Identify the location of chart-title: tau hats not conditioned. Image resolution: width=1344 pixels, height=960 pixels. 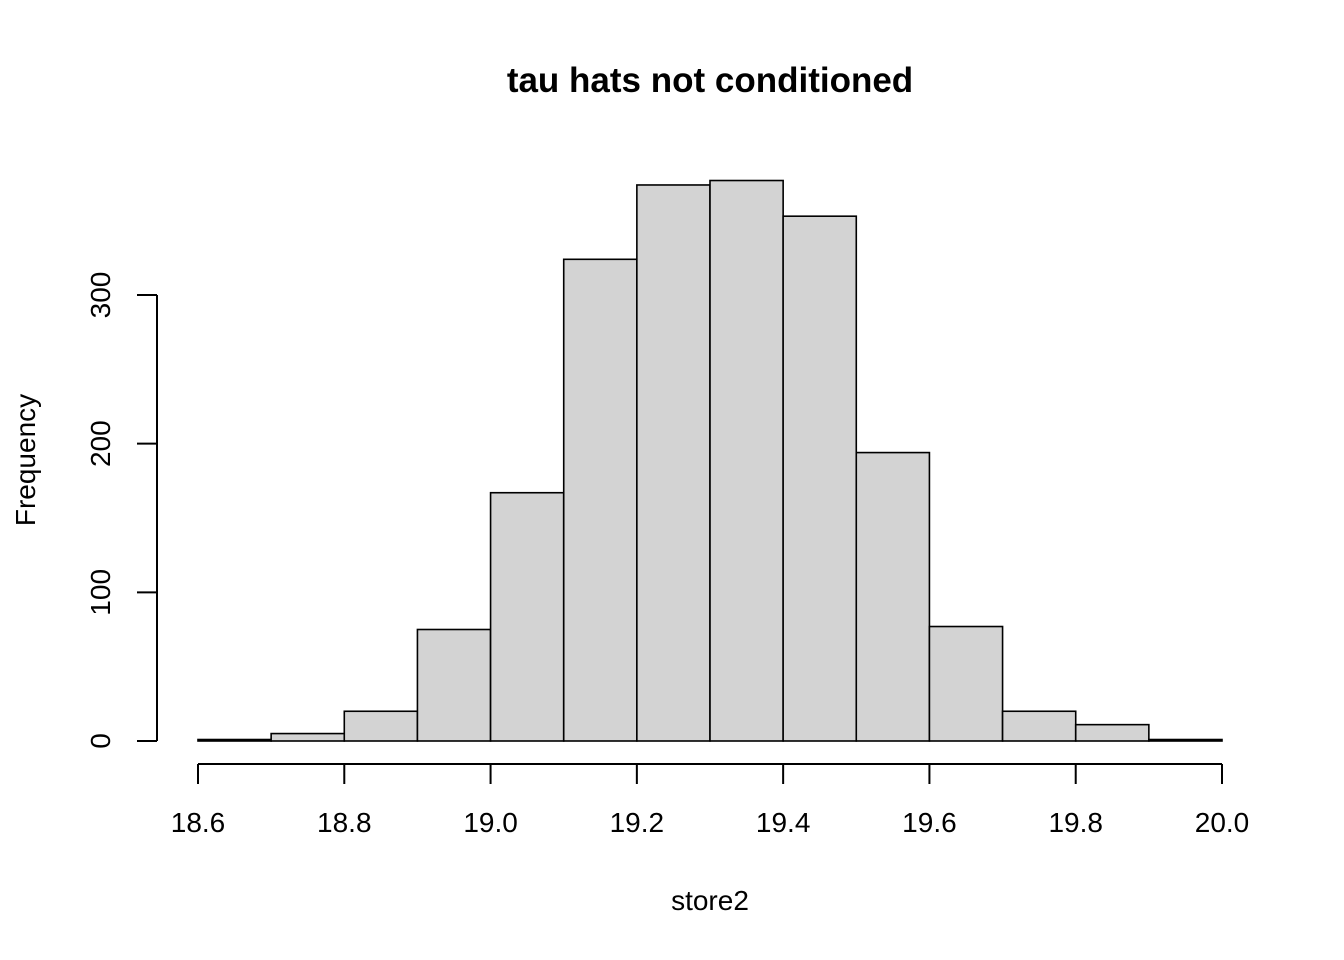
(710, 80).